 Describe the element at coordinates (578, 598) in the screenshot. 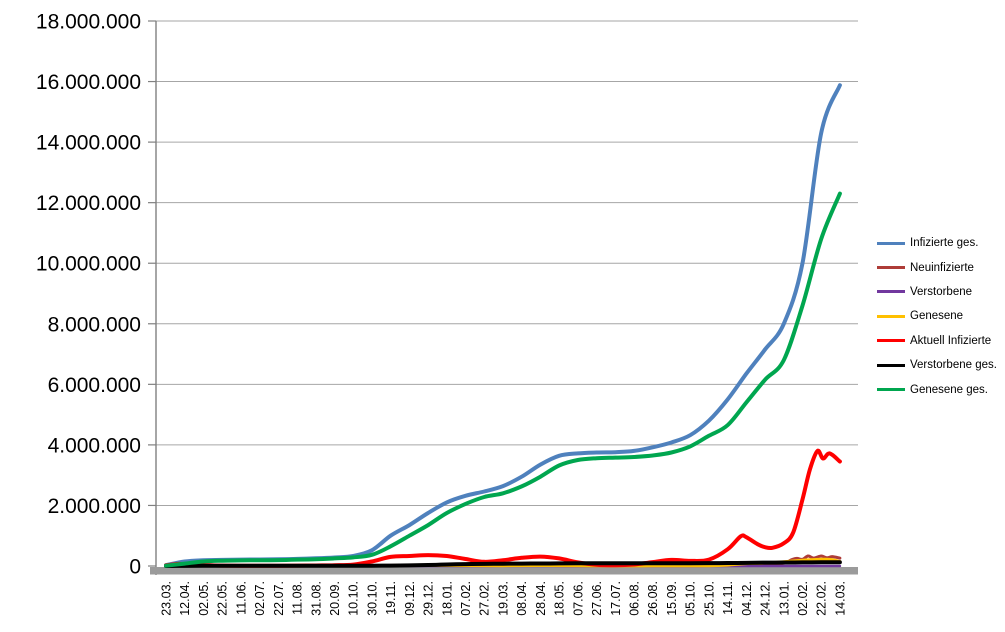

I see `x-axis-label: 07.06.` at that location.